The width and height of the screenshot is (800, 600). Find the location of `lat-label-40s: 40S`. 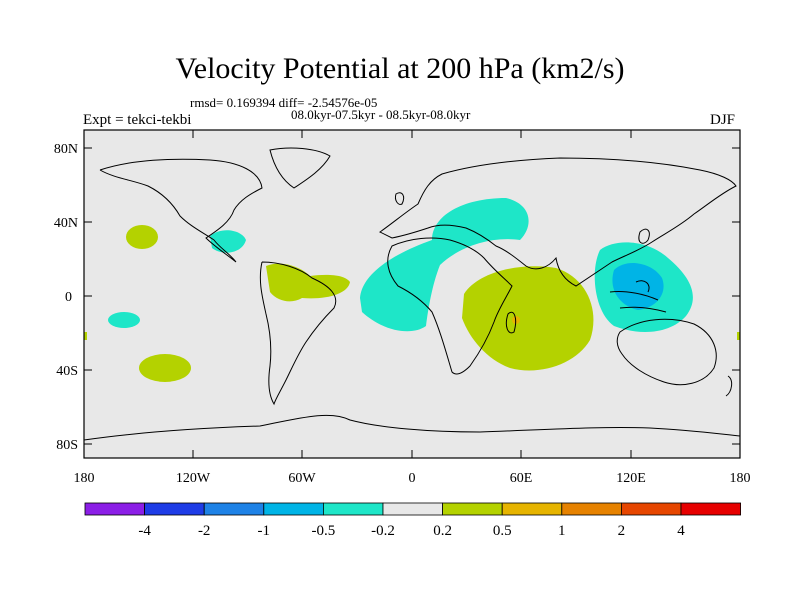

lat-label-40s: 40S is located at coordinates (67, 371).